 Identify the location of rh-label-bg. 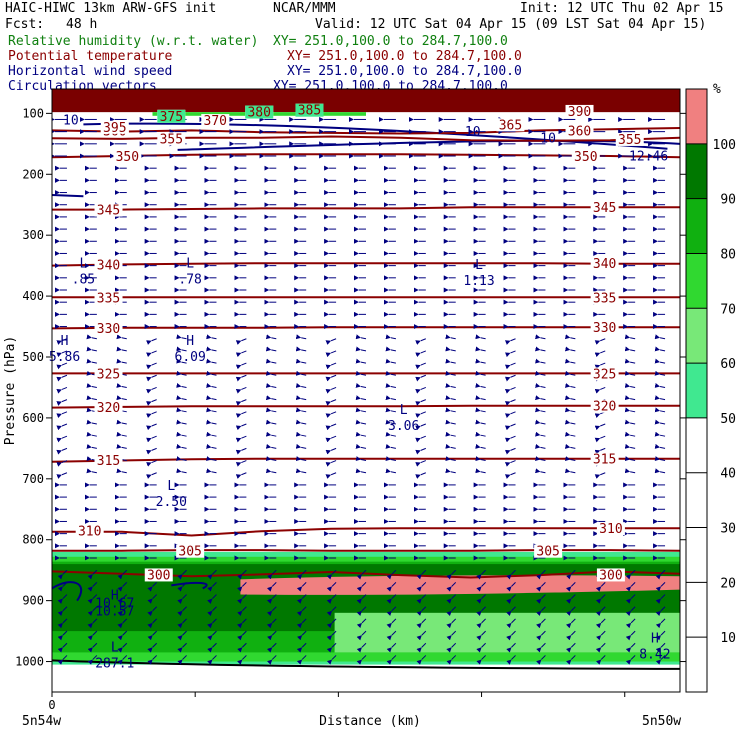
(171, 116).